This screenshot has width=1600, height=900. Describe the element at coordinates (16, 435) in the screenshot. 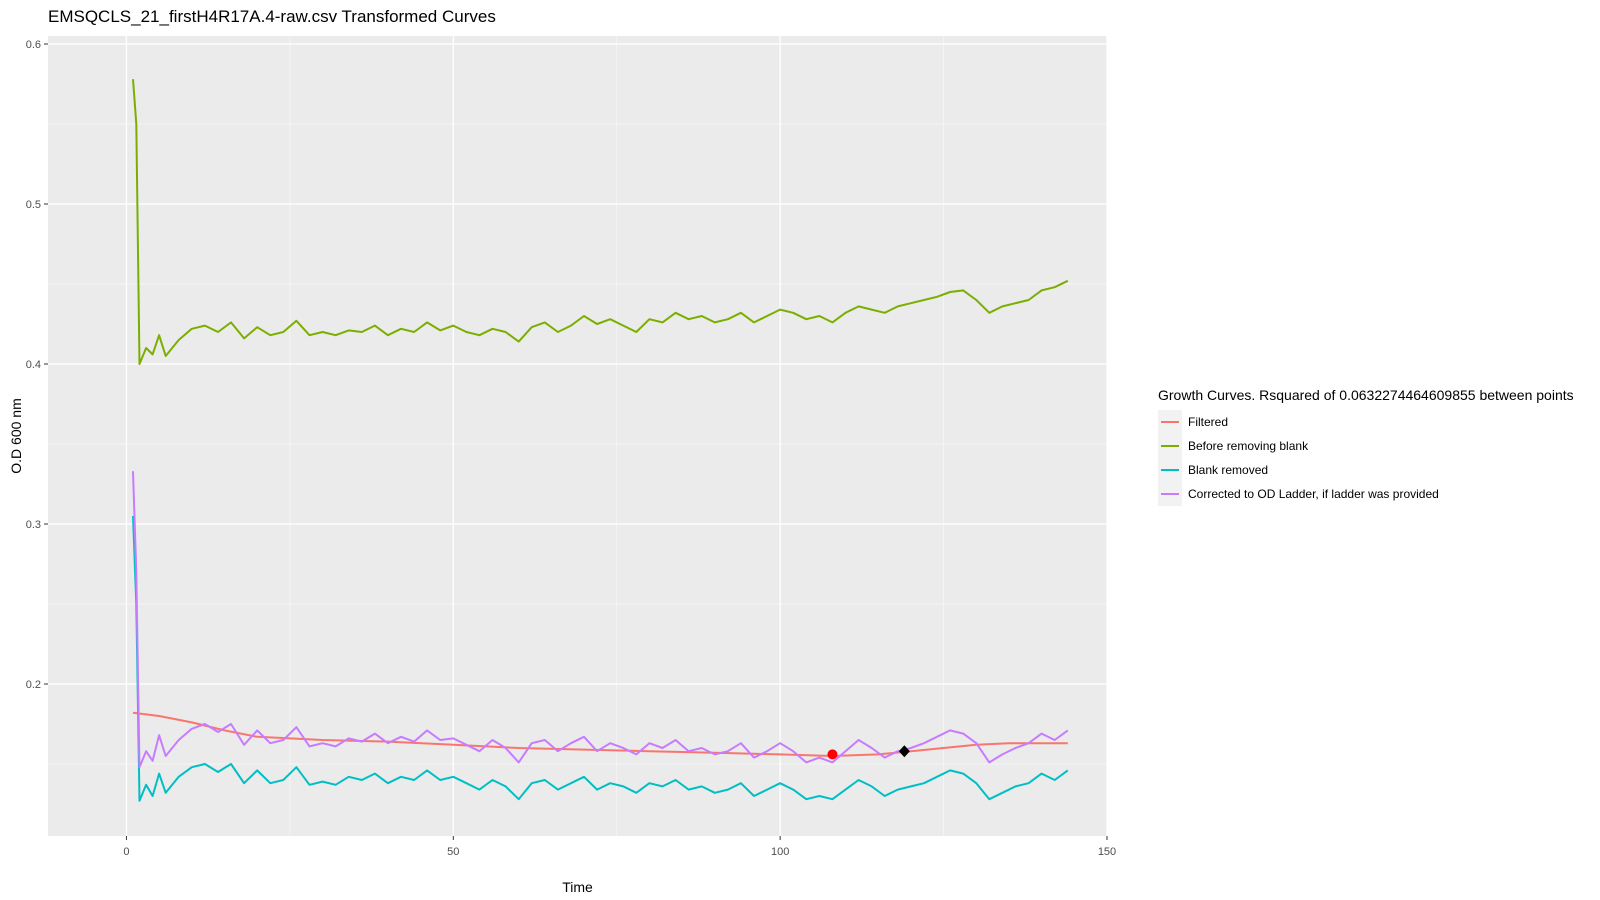

I see `y-axis-title: O.D 600 nm` at that location.